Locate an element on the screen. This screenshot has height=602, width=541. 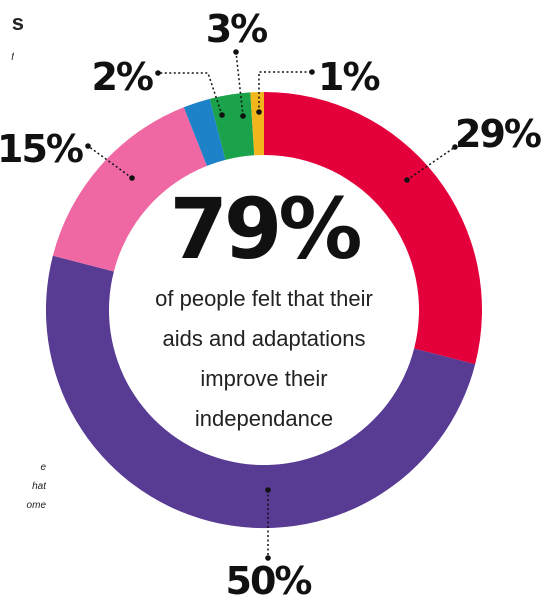
footnote-line: e is located at coordinates (43, 467).